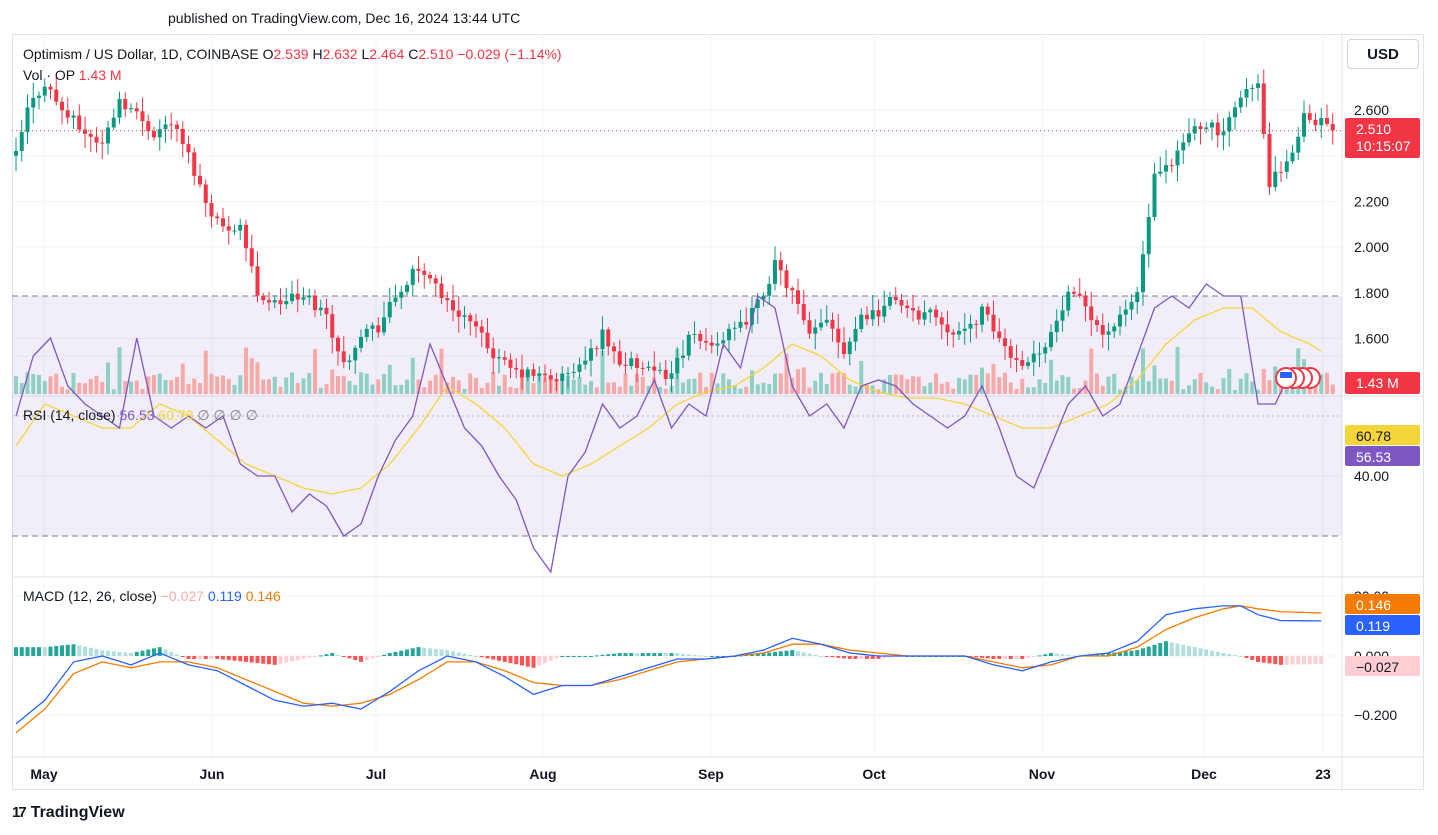 This screenshot has height=835, width=1438. I want to click on tradingview-logo: 17 TradingView, so click(68, 813).